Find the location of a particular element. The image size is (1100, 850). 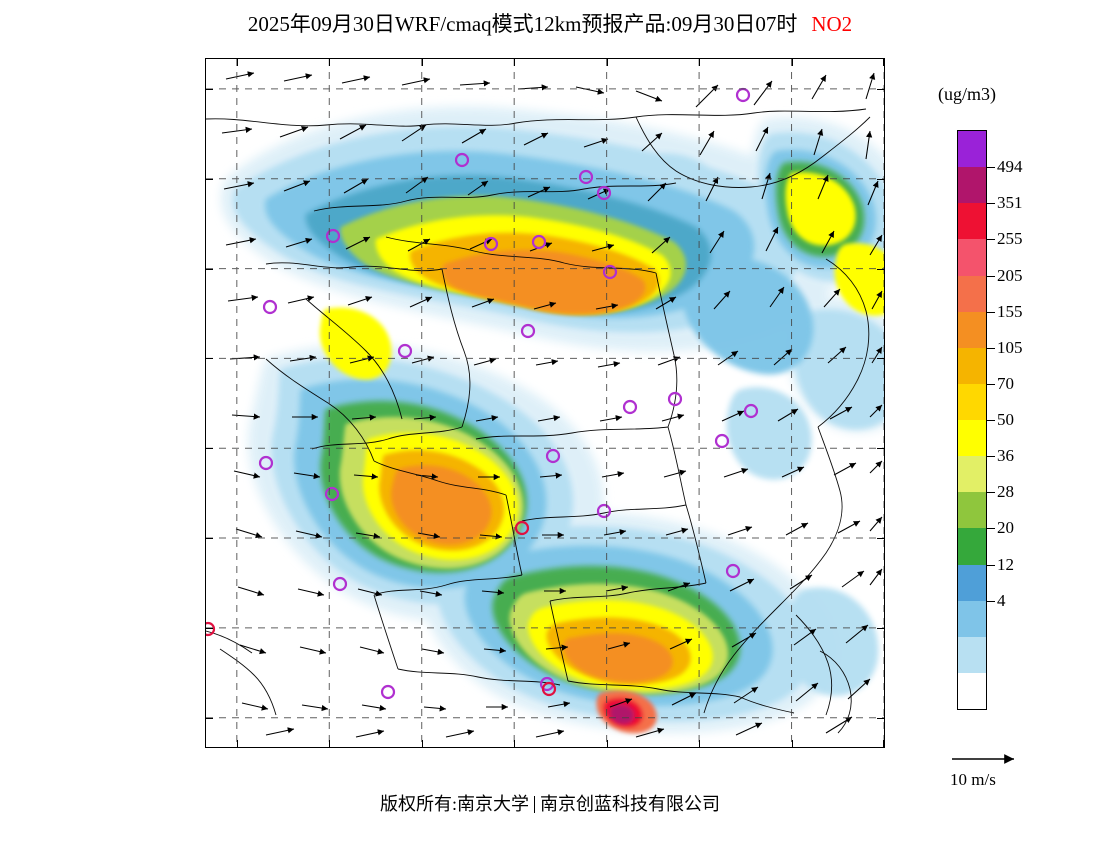

wind-vector-legend: 10 m/s is located at coordinates (1015, 768).